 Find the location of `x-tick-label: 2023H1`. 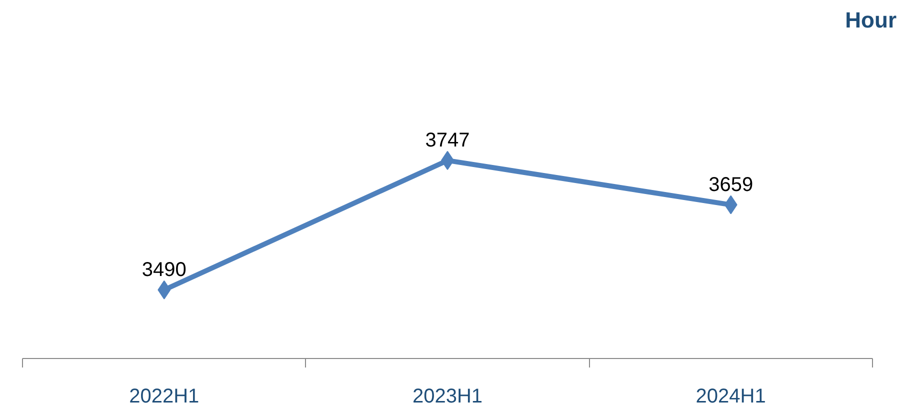

x-tick-label: 2023H1 is located at coordinates (447, 397).